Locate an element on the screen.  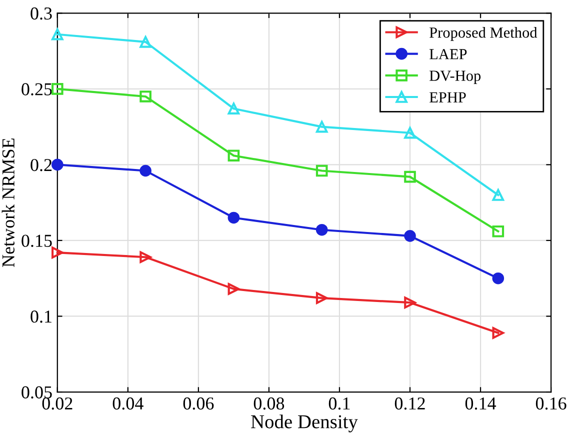
x-tick-label: 0.06 is located at coordinates (198, 403).